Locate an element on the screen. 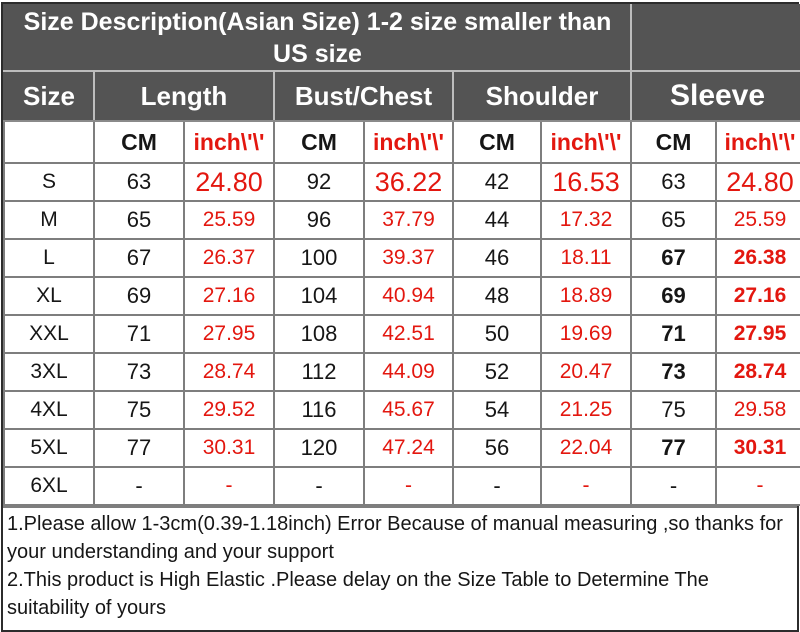 The height and width of the screenshot is (632, 800). inch-value-cell: 37.79 is located at coordinates (408, 220).